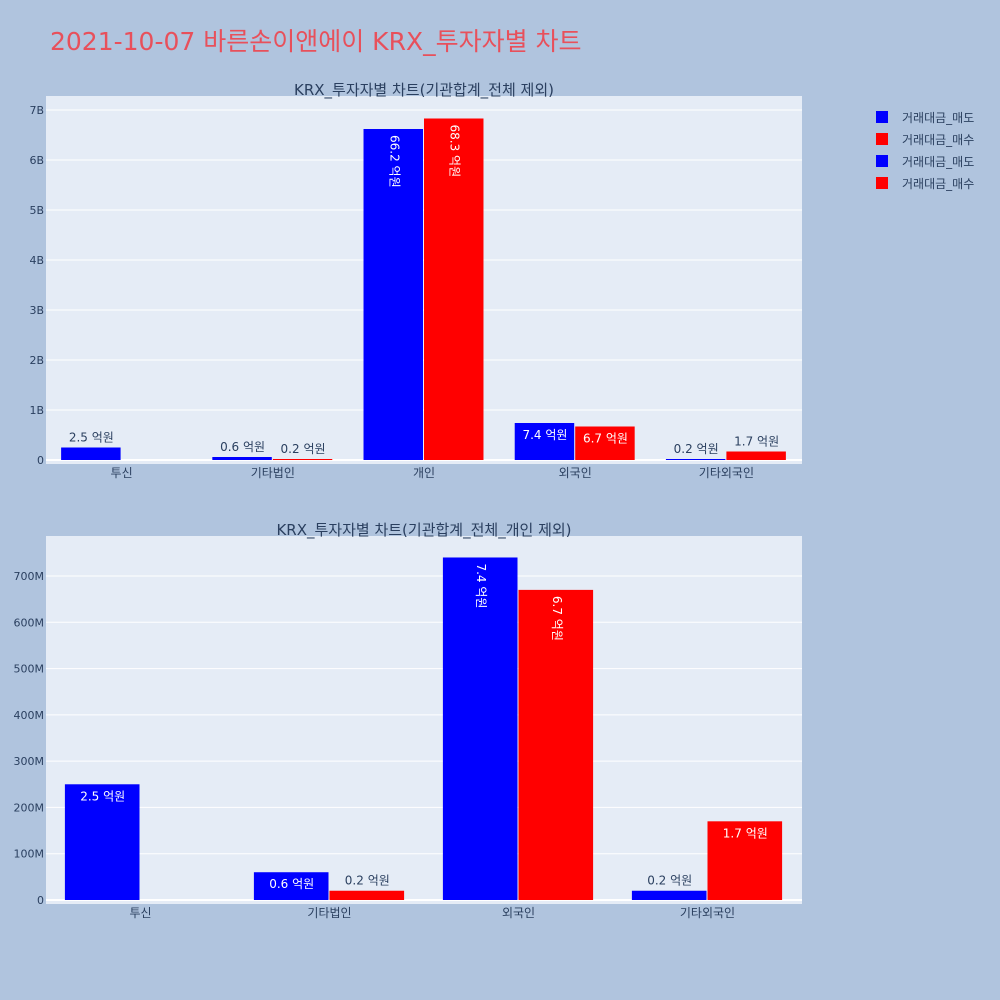  What do you see at coordinates (36, 110) in the screenshot?
I see `y-tick-label: 7B` at bounding box center [36, 110].